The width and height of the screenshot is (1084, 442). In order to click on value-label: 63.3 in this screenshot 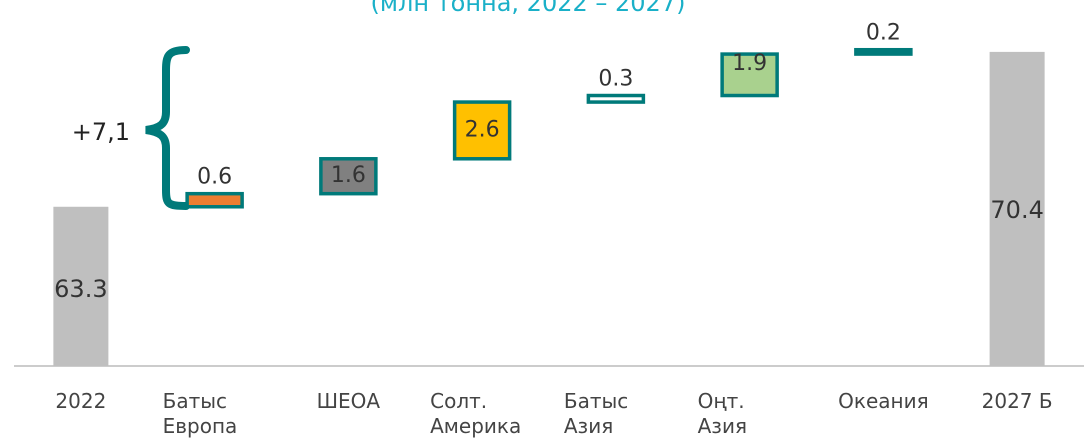, I will do `click(80, 289)`.